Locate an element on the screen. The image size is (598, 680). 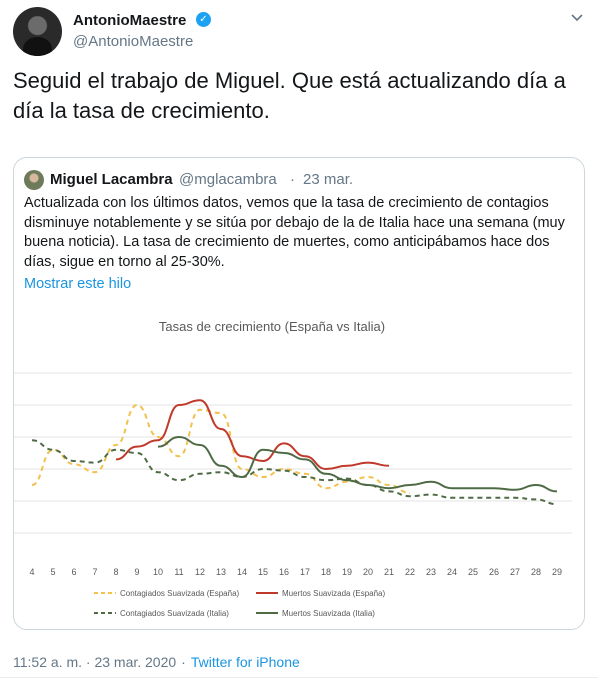
x-tick-label: 27 is located at coordinates (515, 572).